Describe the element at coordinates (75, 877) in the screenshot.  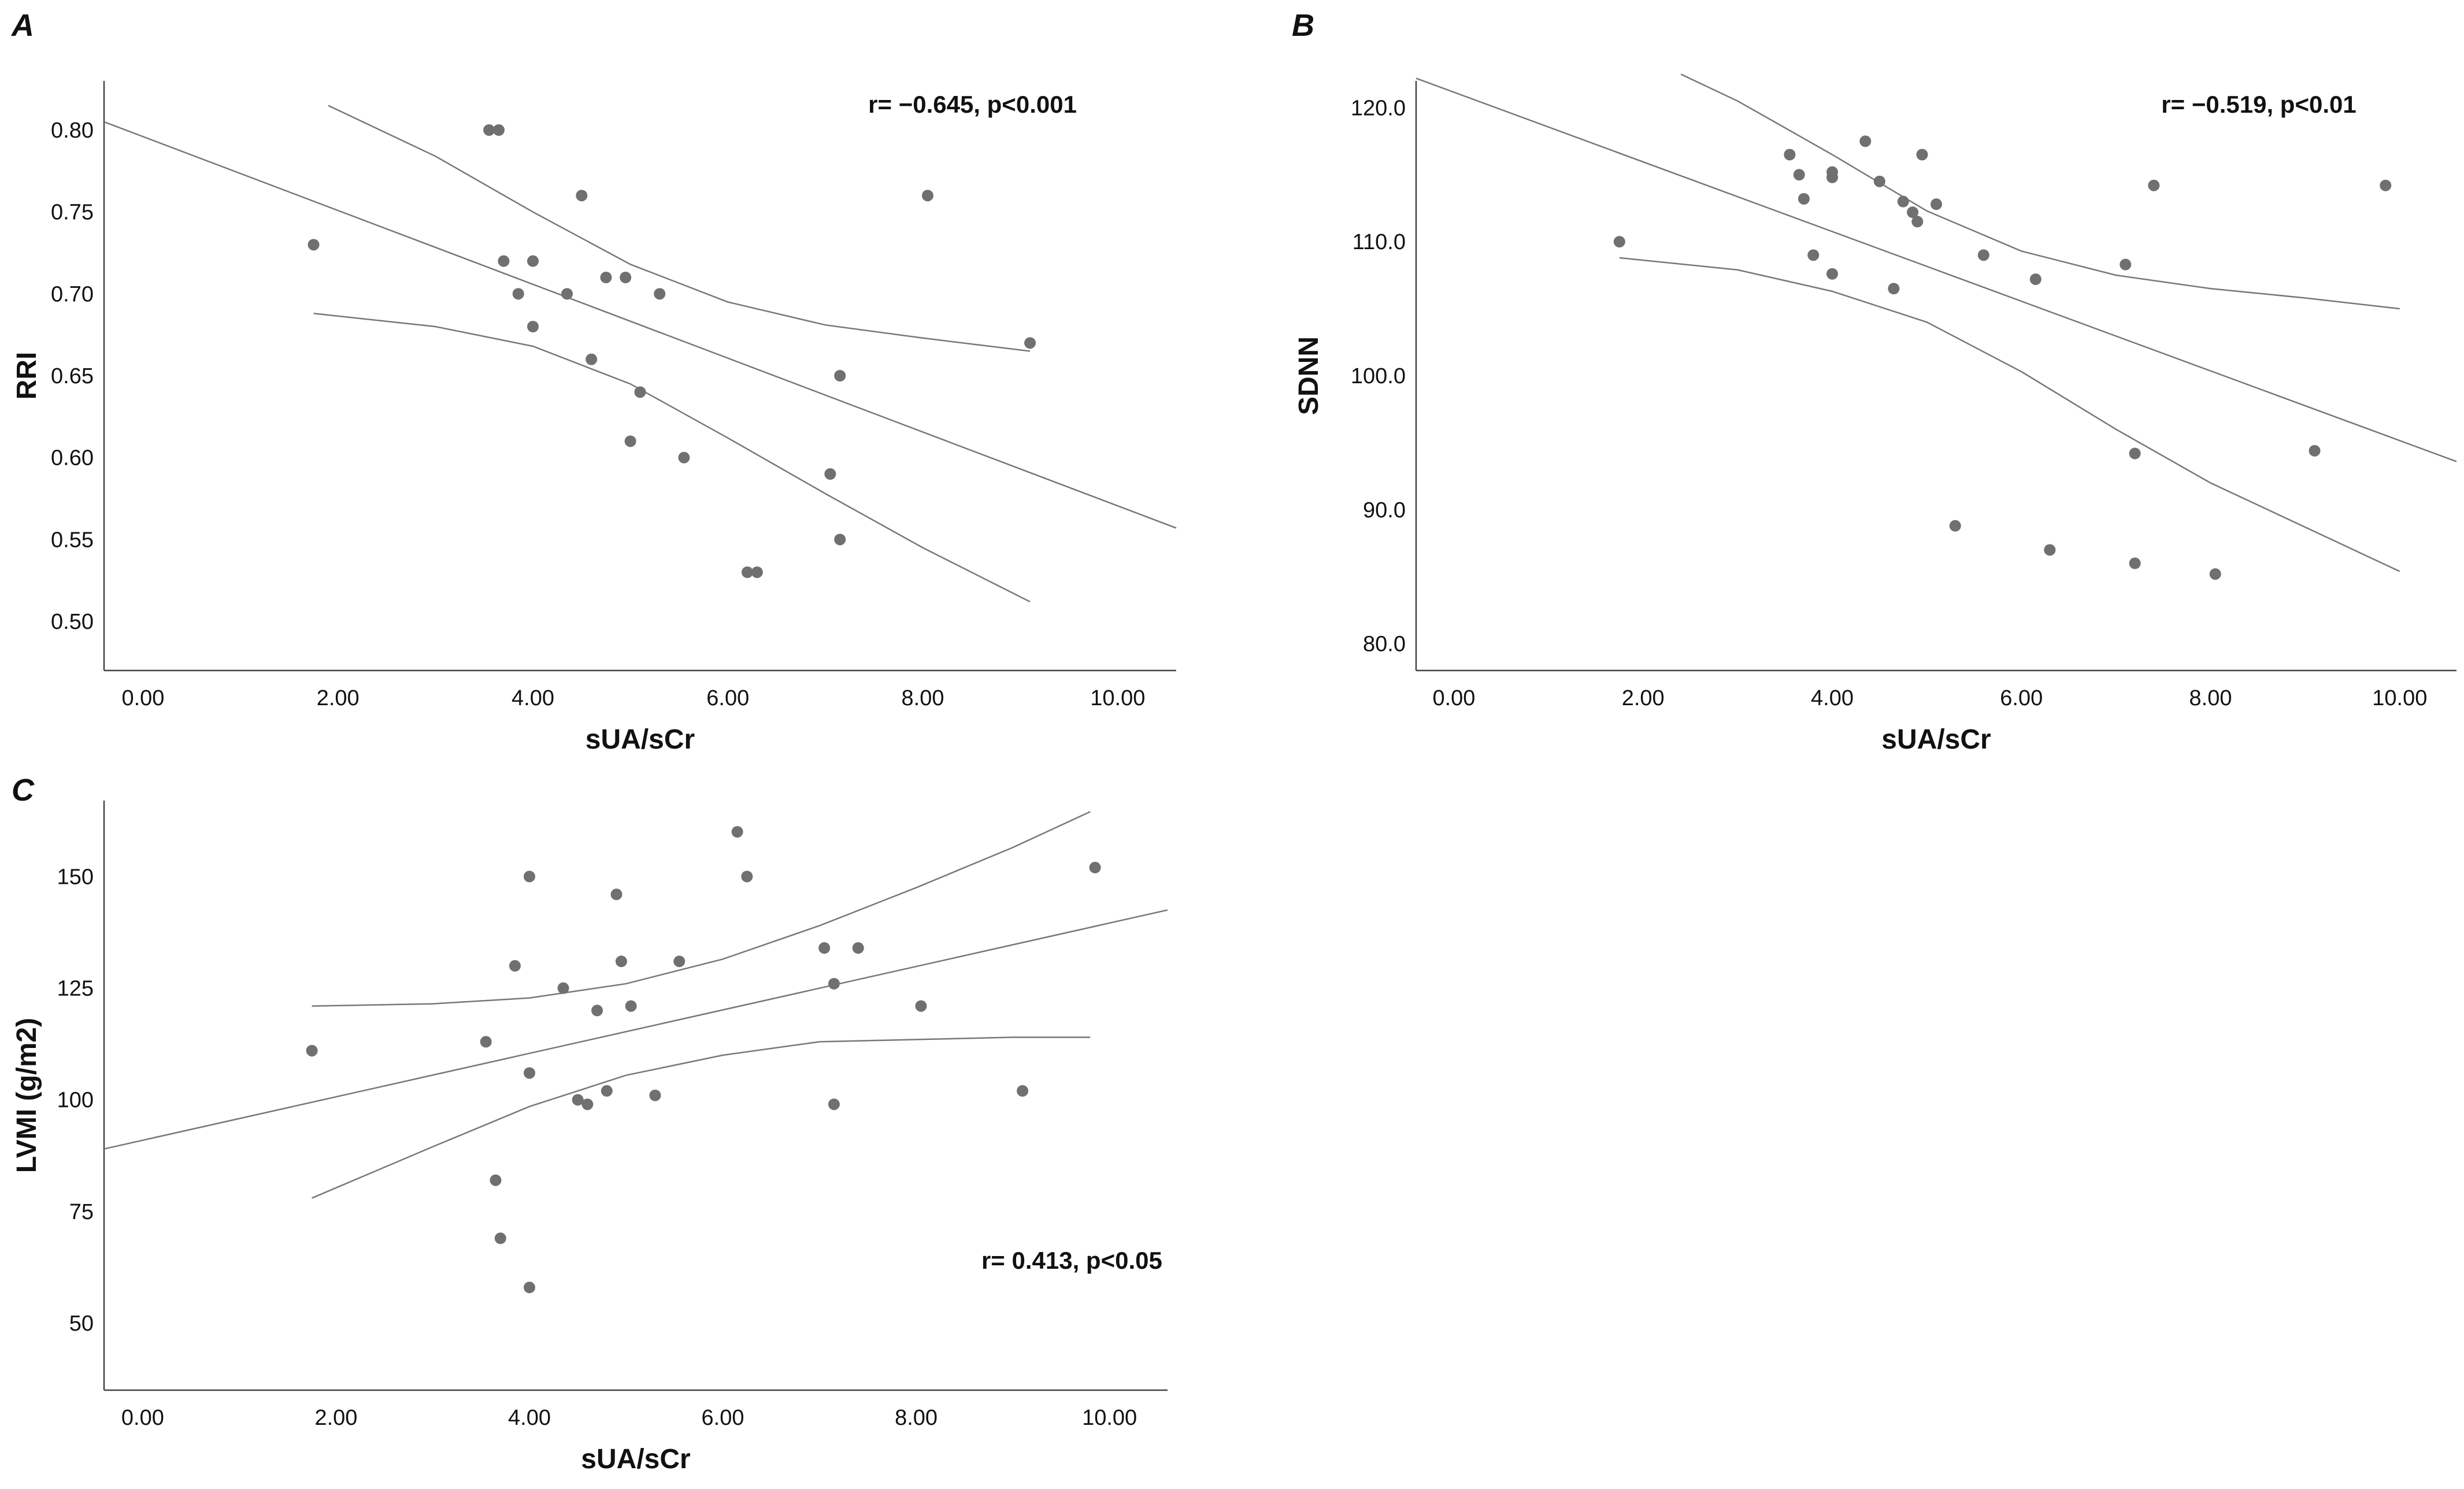
I see `panel-c-y-tick-label: 150` at that location.